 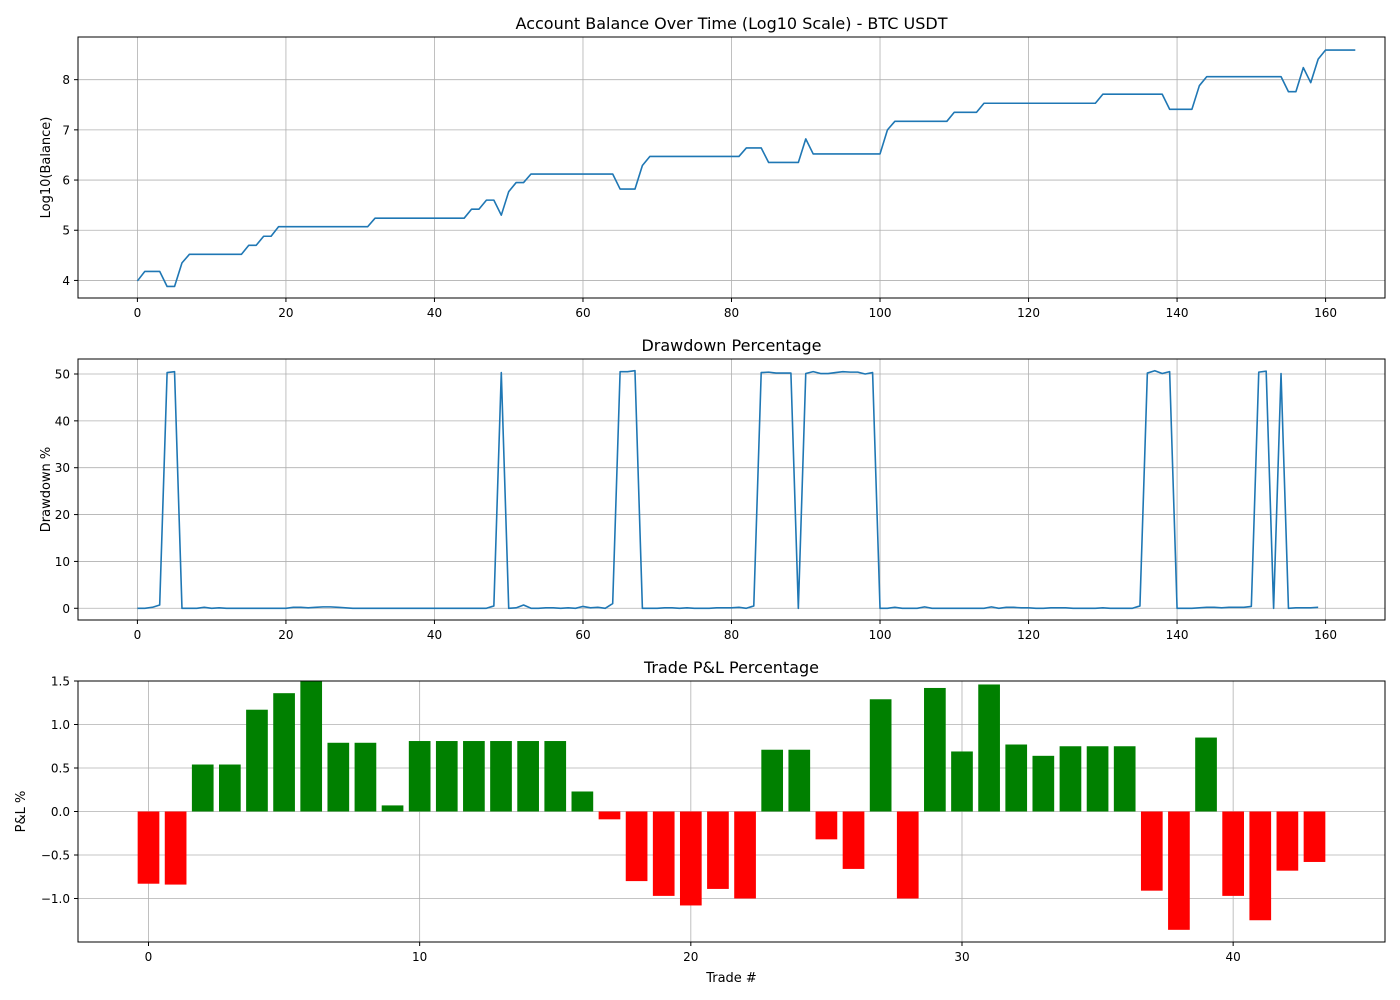 What do you see at coordinates (60, 769) in the screenshot?
I see `y-tick-label: 0.5` at bounding box center [60, 769].